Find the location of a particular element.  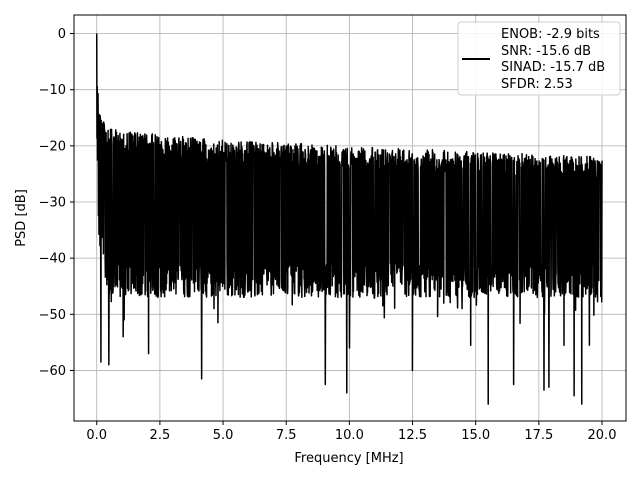

y-tick-label: −30 is located at coordinates (52, 202).